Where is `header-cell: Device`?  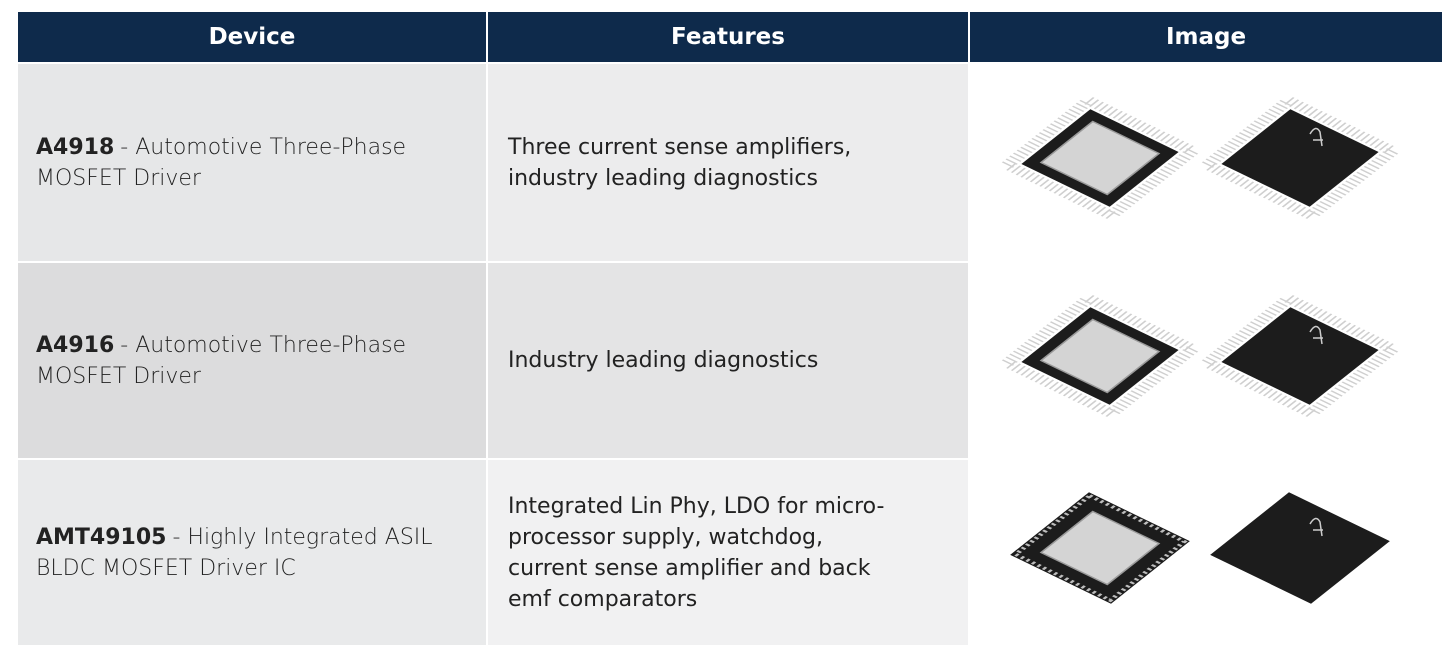 header-cell: Device is located at coordinates (252, 37).